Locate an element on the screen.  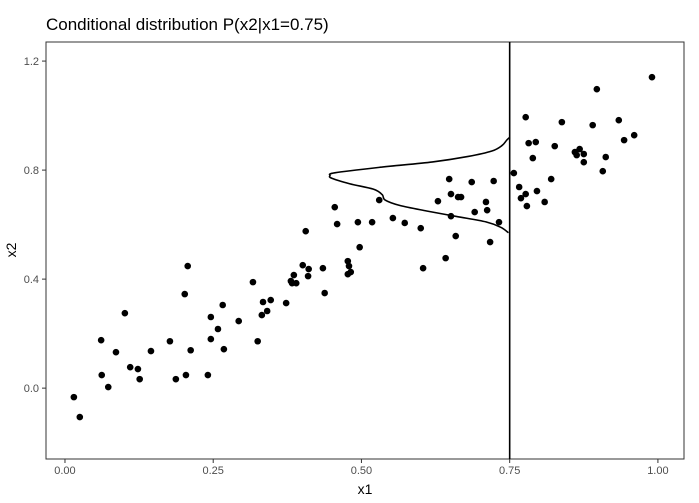
density-curve is located at coordinates (419, 185).